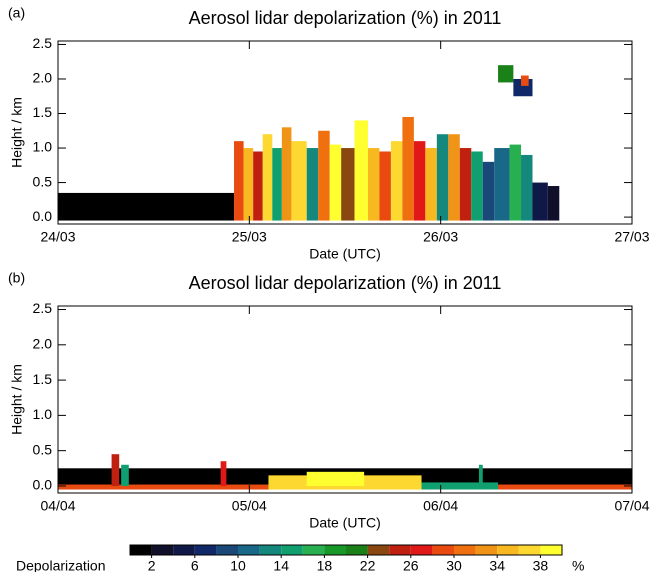 This screenshot has height=572, width=656. Describe the element at coordinates (368, 565) in the screenshot. I see `colorbar-tick-label: 22` at that location.